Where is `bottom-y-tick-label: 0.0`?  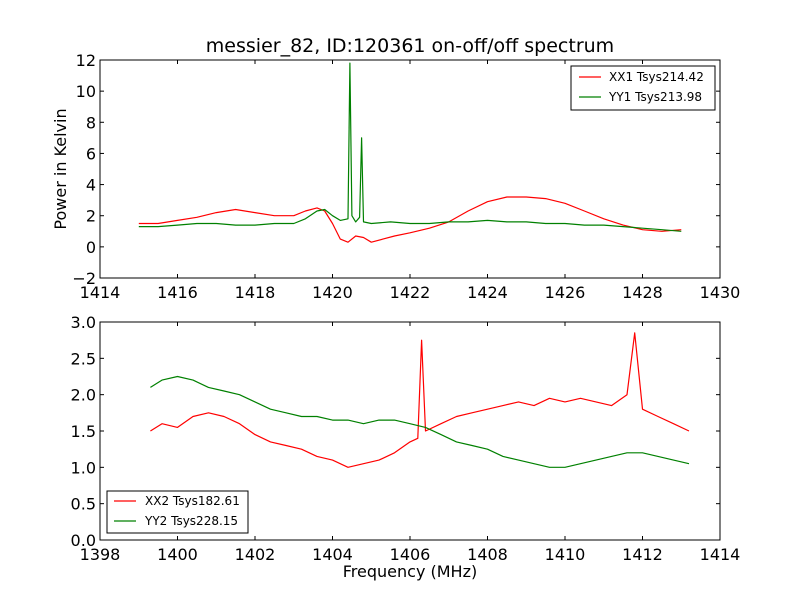 bottom-y-tick-label: 0.0 is located at coordinates (83, 540).